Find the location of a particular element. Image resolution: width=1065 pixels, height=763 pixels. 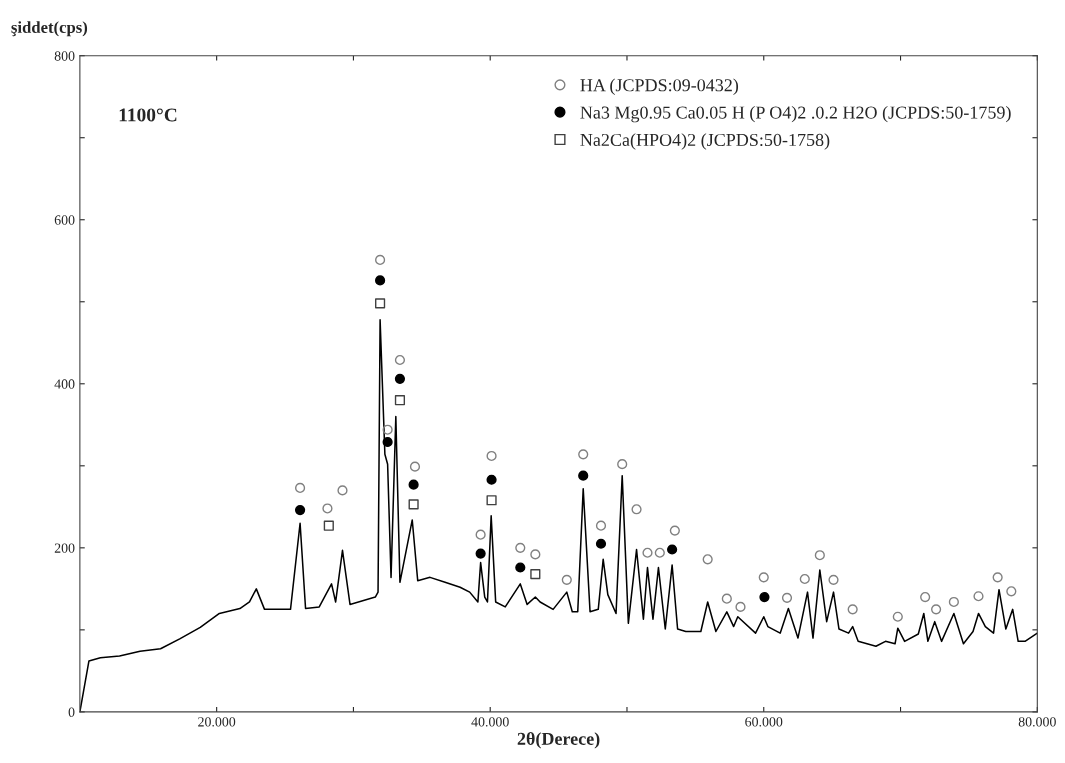

y-tick-label: 200 is located at coordinates (64, 548).